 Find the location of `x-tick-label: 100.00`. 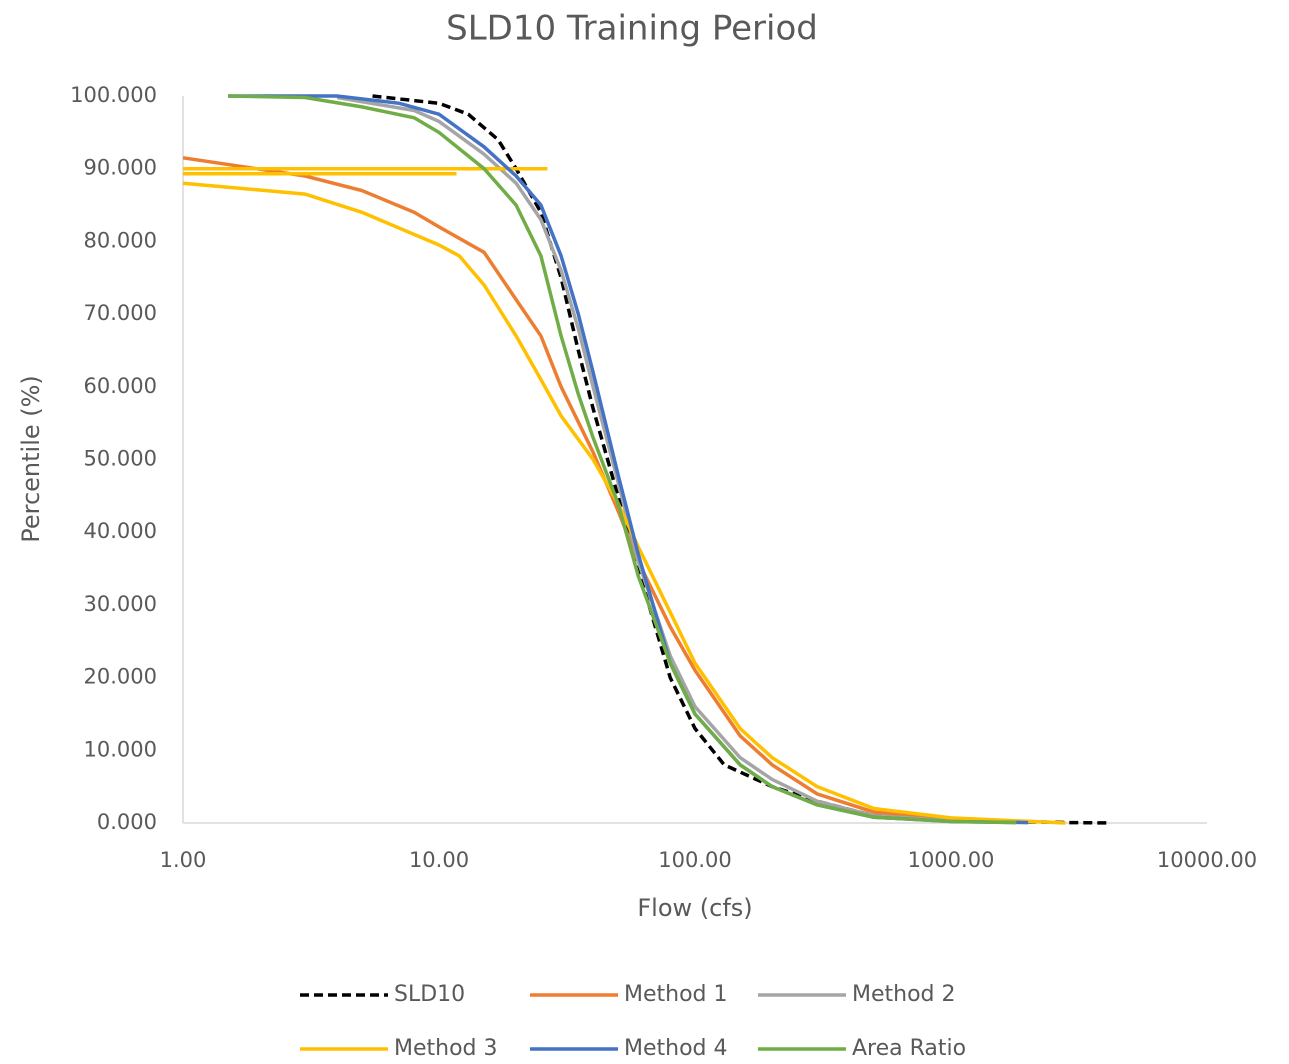

x-tick-label: 100.00 is located at coordinates (694, 860).